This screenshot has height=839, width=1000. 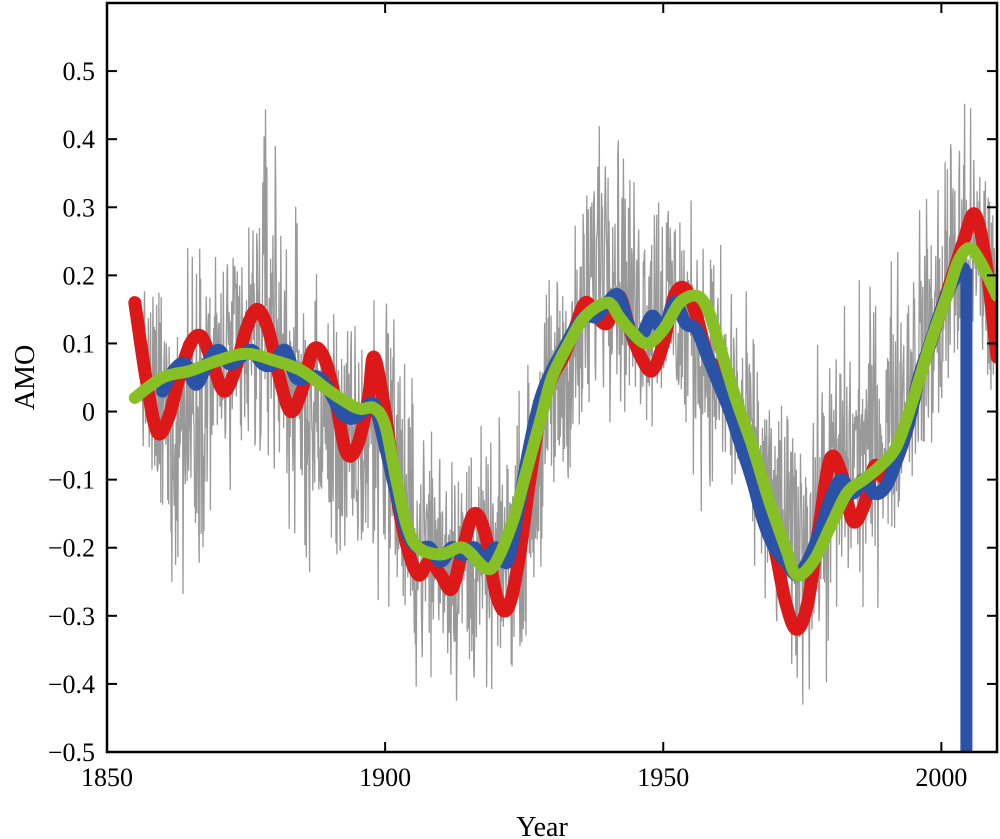 I want to click on y-axis-title: AMO, so click(x=25, y=377).